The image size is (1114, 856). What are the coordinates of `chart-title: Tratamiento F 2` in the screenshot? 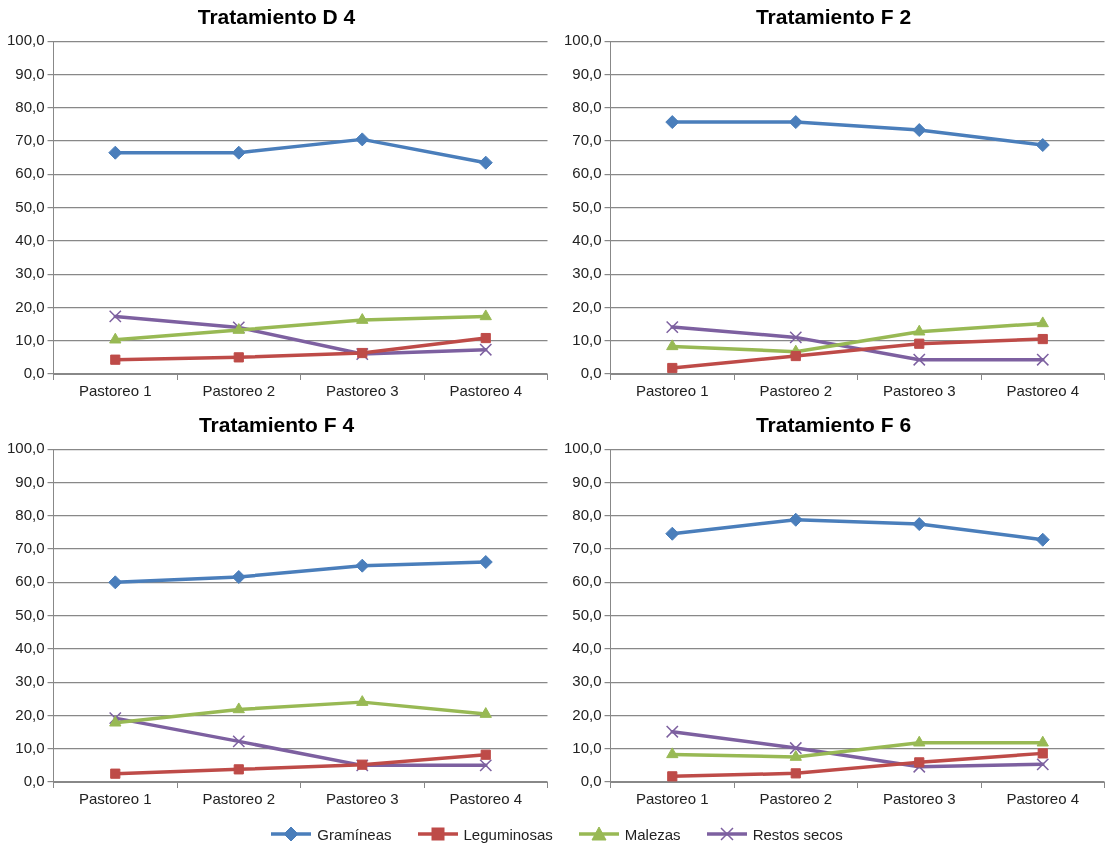 It's located at (833, 17).